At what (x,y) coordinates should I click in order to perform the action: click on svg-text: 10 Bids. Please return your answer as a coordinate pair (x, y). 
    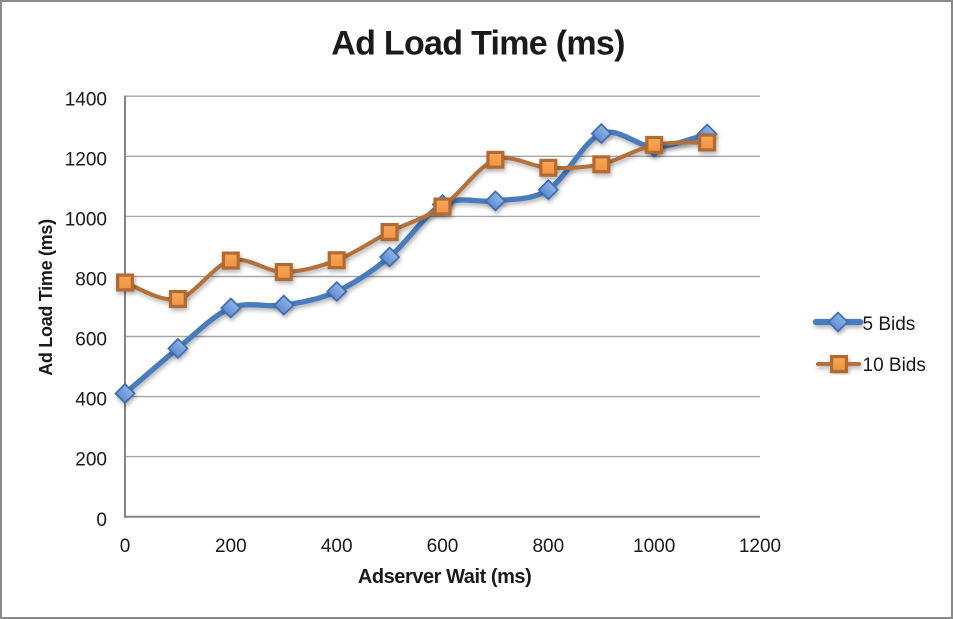
    Looking at the image, I should click on (894, 365).